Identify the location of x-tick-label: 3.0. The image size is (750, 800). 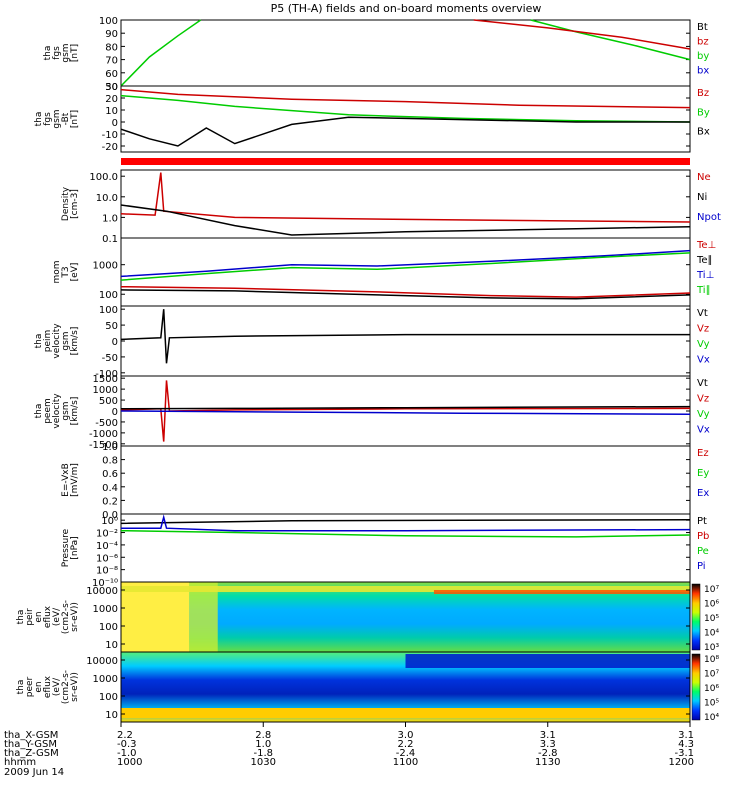
(406, 735).